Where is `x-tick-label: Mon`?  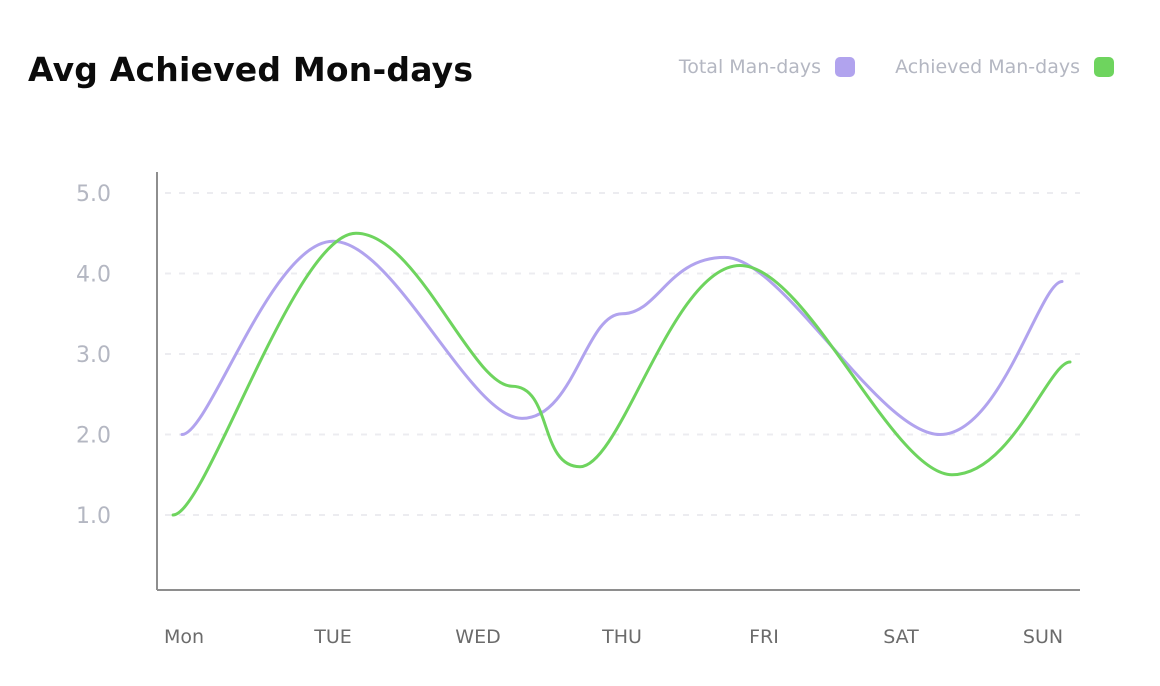
x-tick-label: Mon is located at coordinates (184, 637).